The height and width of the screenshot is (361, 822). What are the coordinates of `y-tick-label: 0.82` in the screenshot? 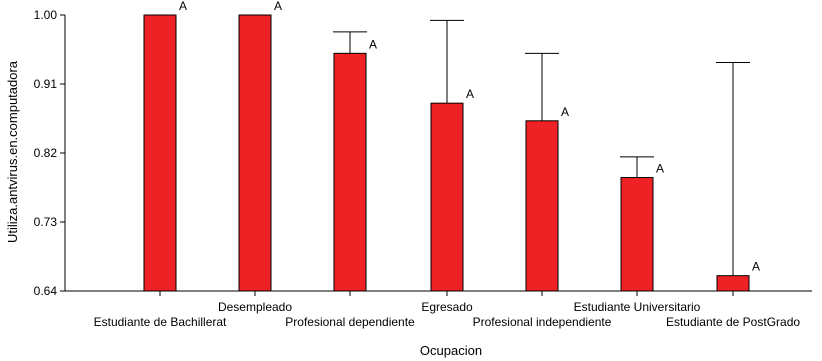 It's located at (46, 153).